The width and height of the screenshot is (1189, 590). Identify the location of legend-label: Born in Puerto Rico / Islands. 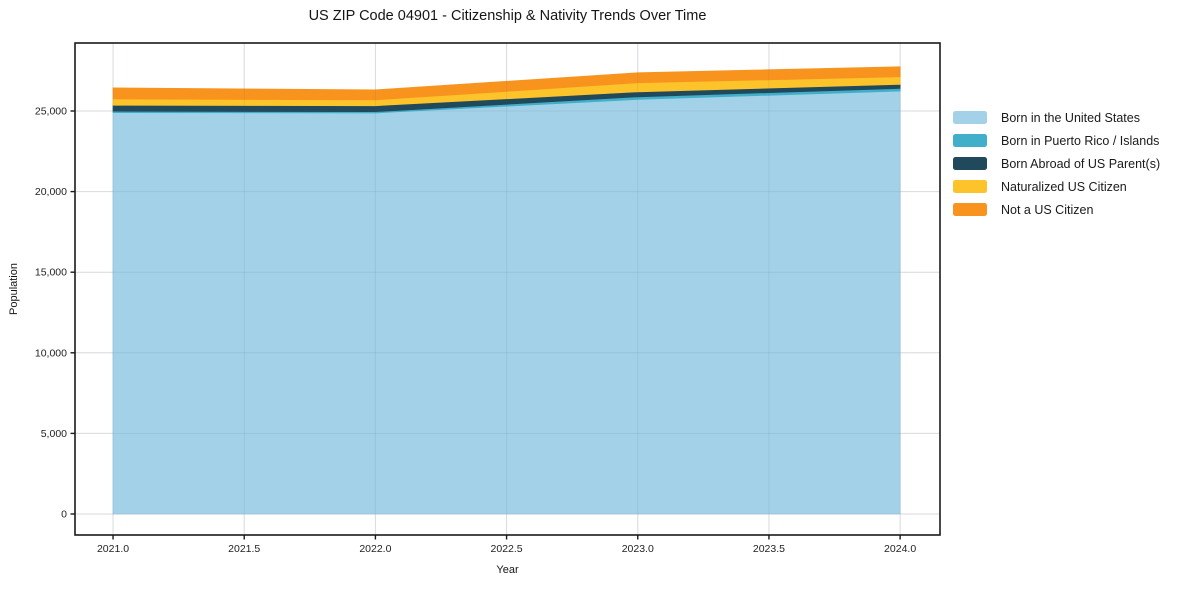
(1080, 140).